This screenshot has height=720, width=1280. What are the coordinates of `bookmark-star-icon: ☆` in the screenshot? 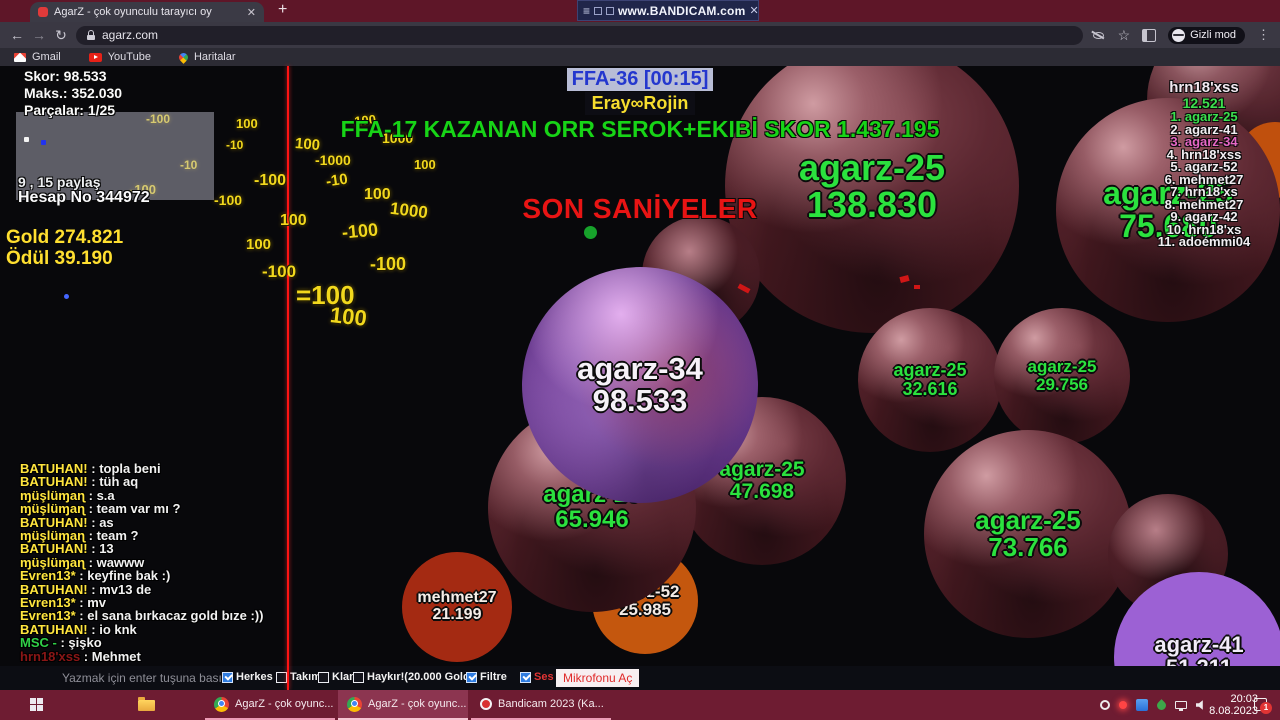 It's located at (1124, 35).